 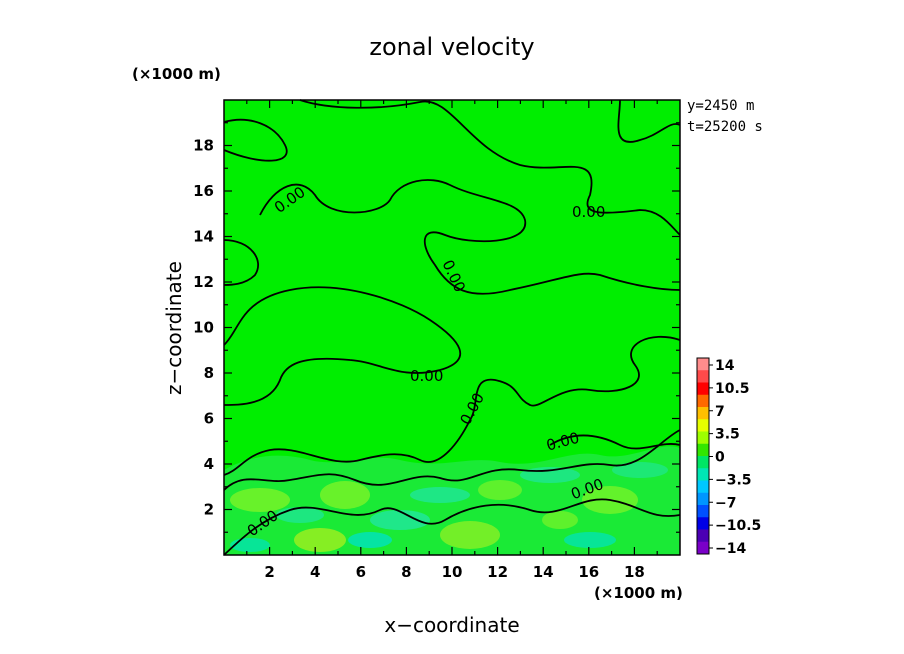 I want to click on y-tick-label: 2, so click(x=209, y=510).